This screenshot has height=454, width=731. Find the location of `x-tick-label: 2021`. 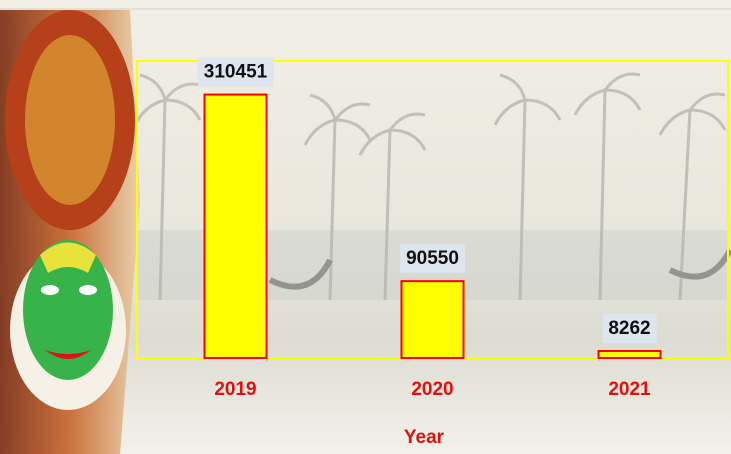

x-tick-label: 2021 is located at coordinates (629, 389).